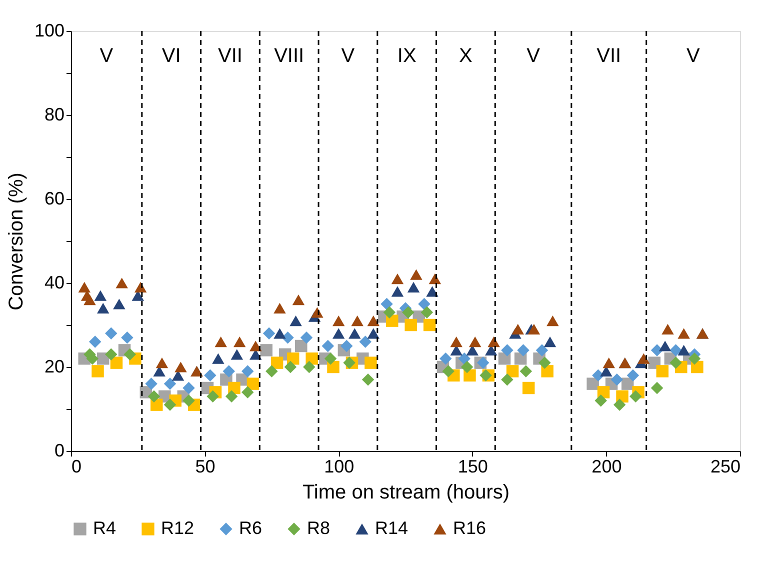  I want to click on y-tick-label: 0, so click(59, 450).